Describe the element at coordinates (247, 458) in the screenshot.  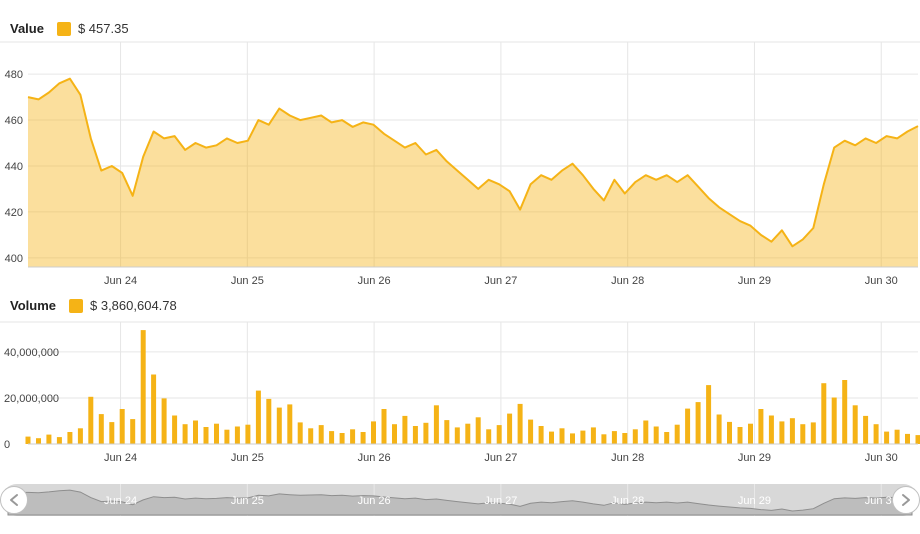
I see `volume-x-axis-label: Jun 25` at that location.